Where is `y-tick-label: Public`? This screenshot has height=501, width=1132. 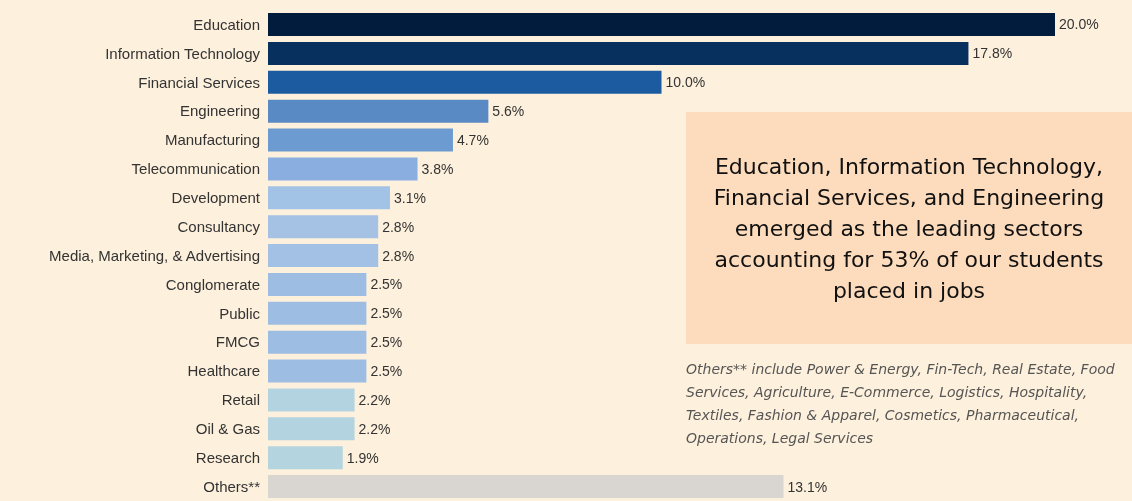 y-tick-label: Public is located at coordinates (240, 313).